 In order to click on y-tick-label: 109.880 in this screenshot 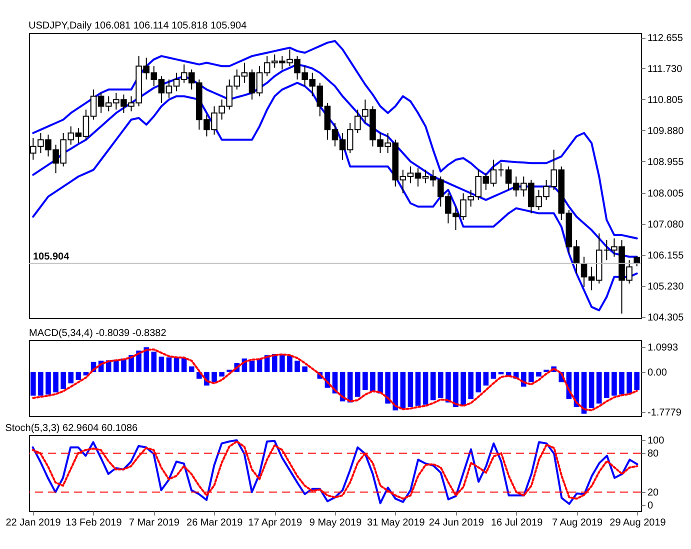, I will do `click(666, 131)`.